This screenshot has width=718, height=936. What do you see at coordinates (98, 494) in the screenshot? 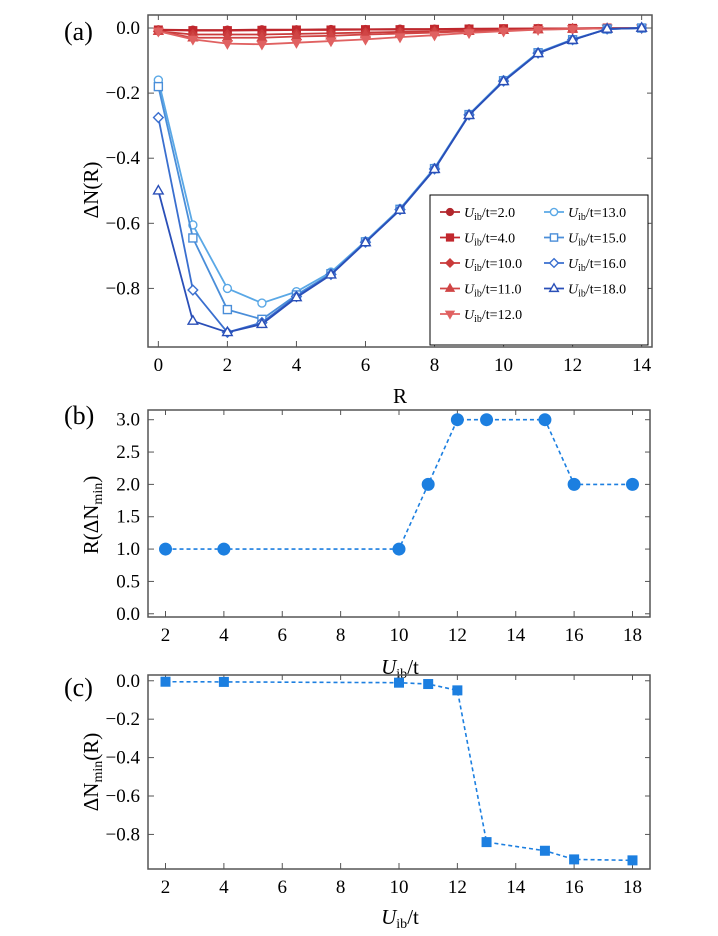
I see `panel-b-y-label-sub: min` at bounding box center [98, 494].